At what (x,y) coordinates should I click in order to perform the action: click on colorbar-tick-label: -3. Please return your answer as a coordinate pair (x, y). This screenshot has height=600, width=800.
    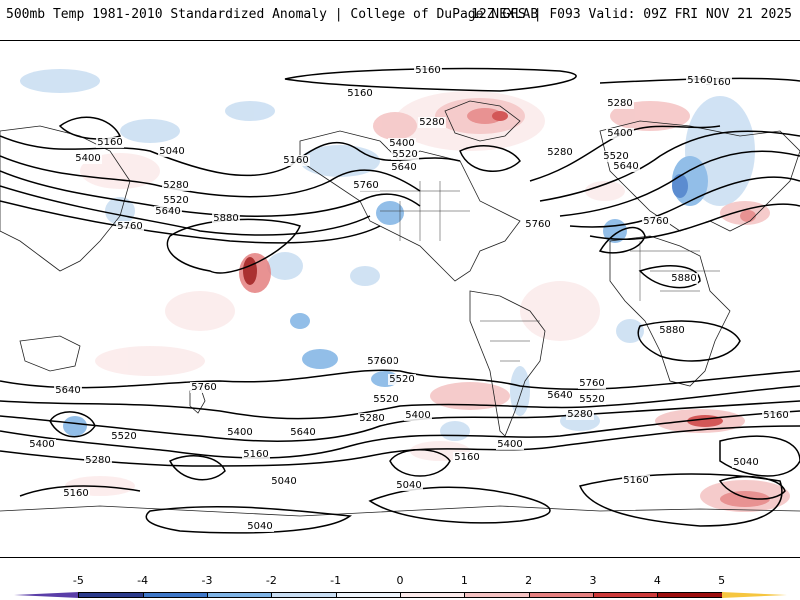
    Looking at the image, I should click on (207, 580).